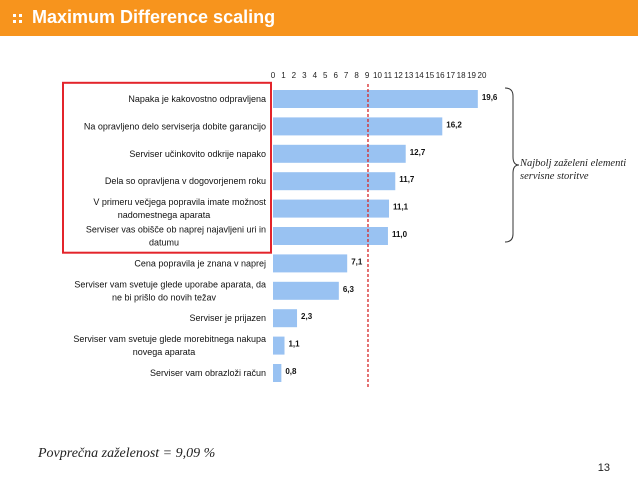  I want to click on x-tick-label: 15, so click(429, 75).